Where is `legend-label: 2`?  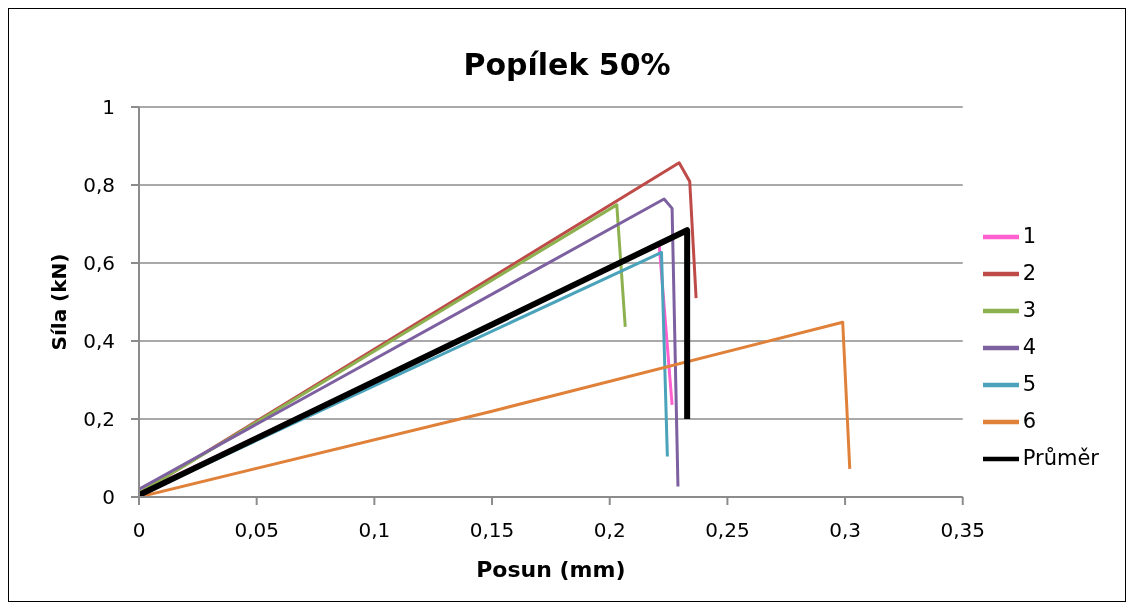 legend-label: 2 is located at coordinates (1029, 272).